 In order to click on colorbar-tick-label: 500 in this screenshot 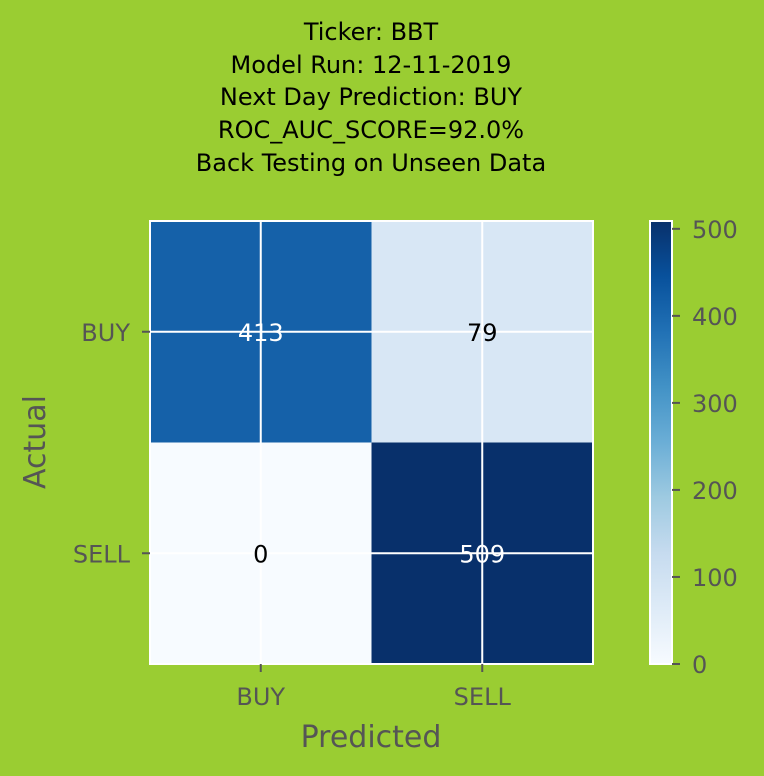, I will do `click(715, 230)`.